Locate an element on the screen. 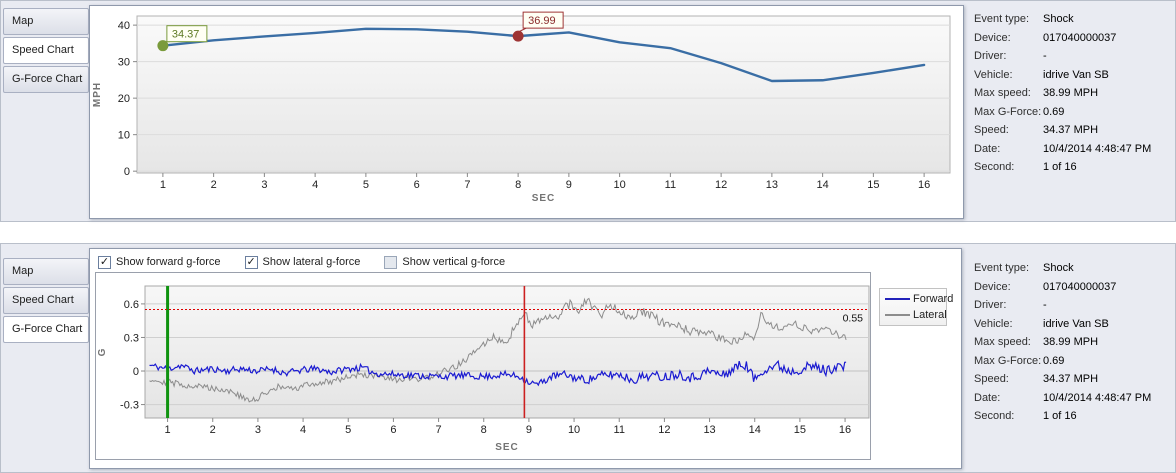 This screenshot has height=473, width=1176. y-tick-label: -0.3 is located at coordinates (129, 406).